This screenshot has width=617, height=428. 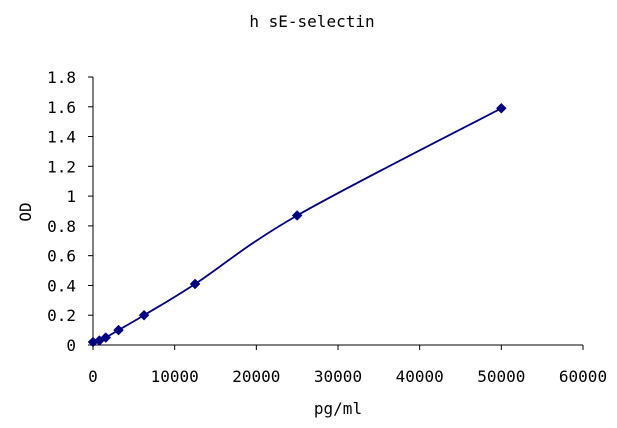 I want to click on y-tick-label: 1, so click(x=71, y=196).